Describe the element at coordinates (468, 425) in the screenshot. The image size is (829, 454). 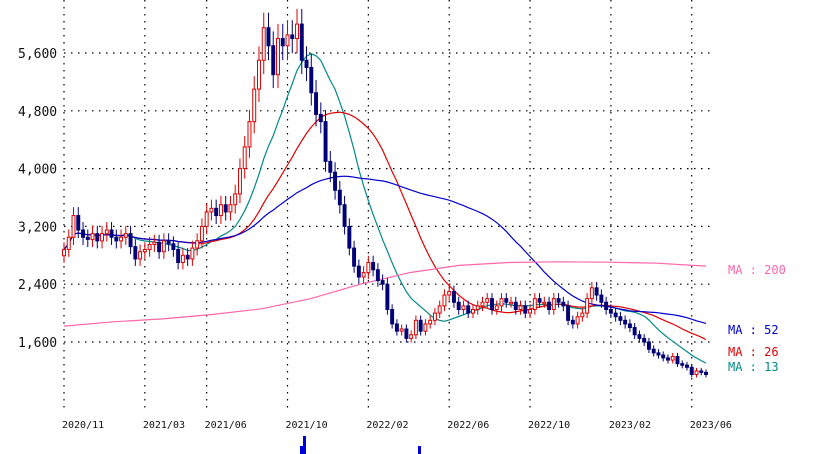
I see `x-tick-label: 2022/06` at that location.